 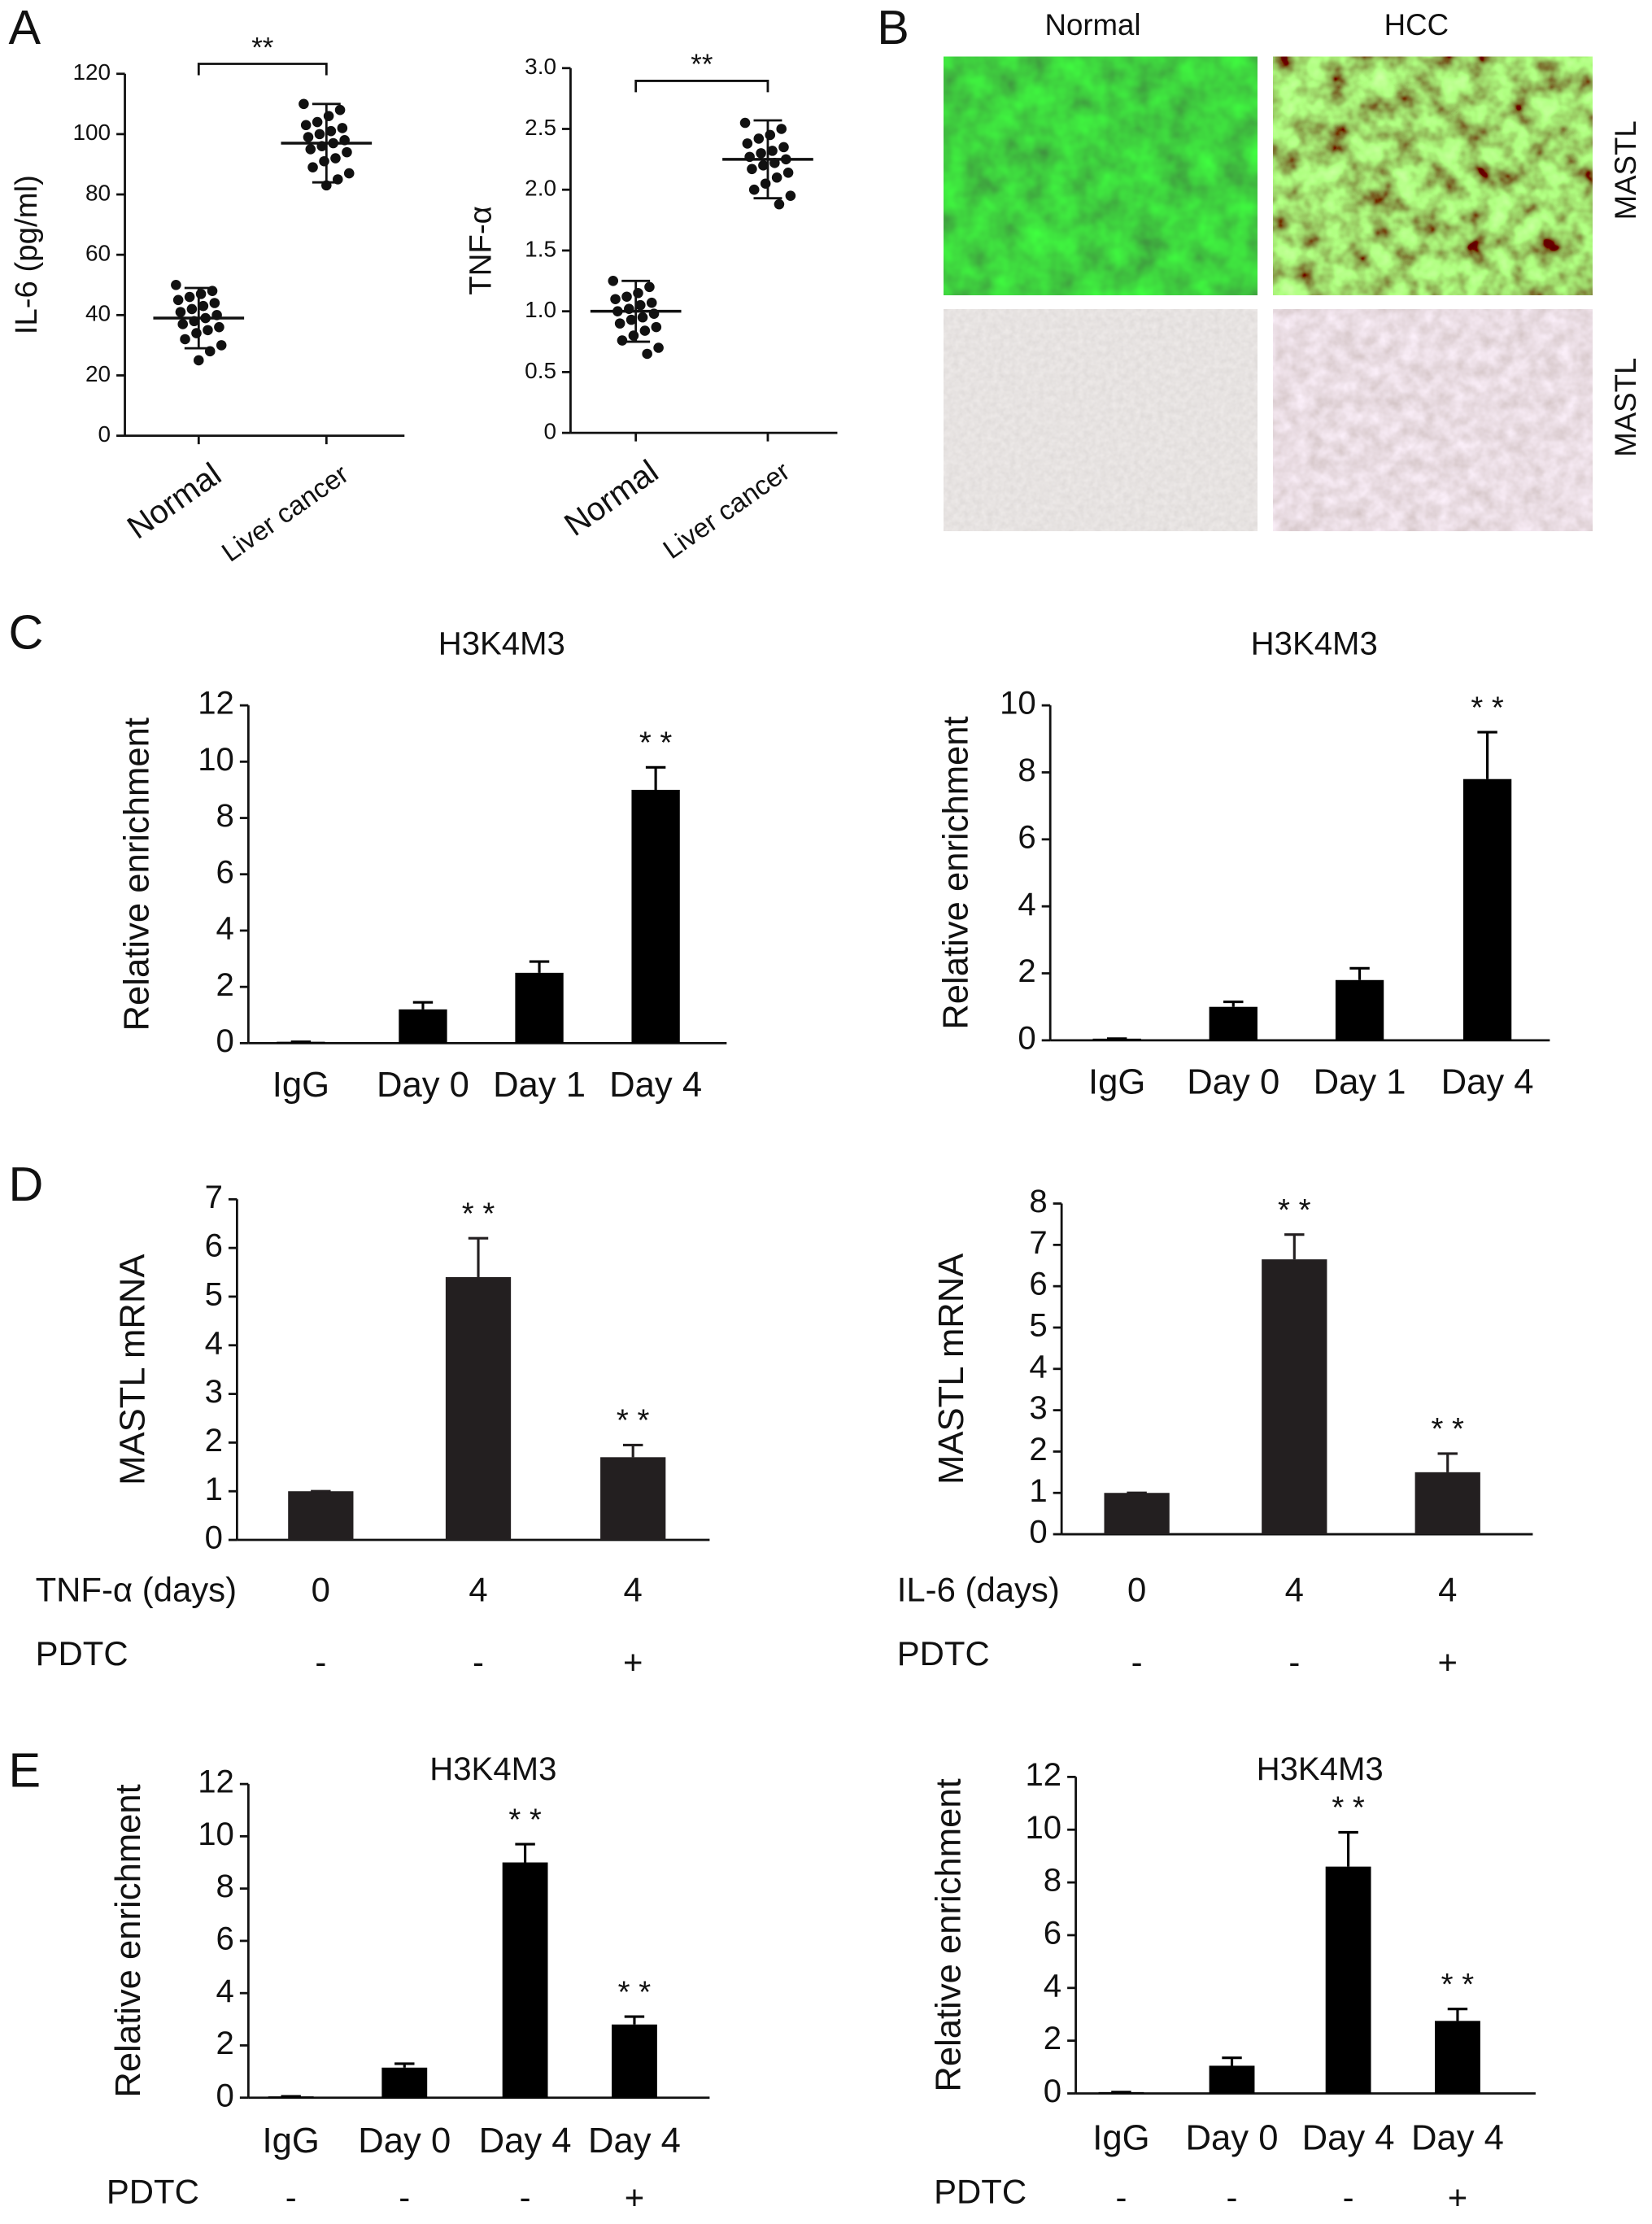 What do you see at coordinates (1093, 24) in the screenshot?
I see `image-column-label: Normal` at bounding box center [1093, 24].